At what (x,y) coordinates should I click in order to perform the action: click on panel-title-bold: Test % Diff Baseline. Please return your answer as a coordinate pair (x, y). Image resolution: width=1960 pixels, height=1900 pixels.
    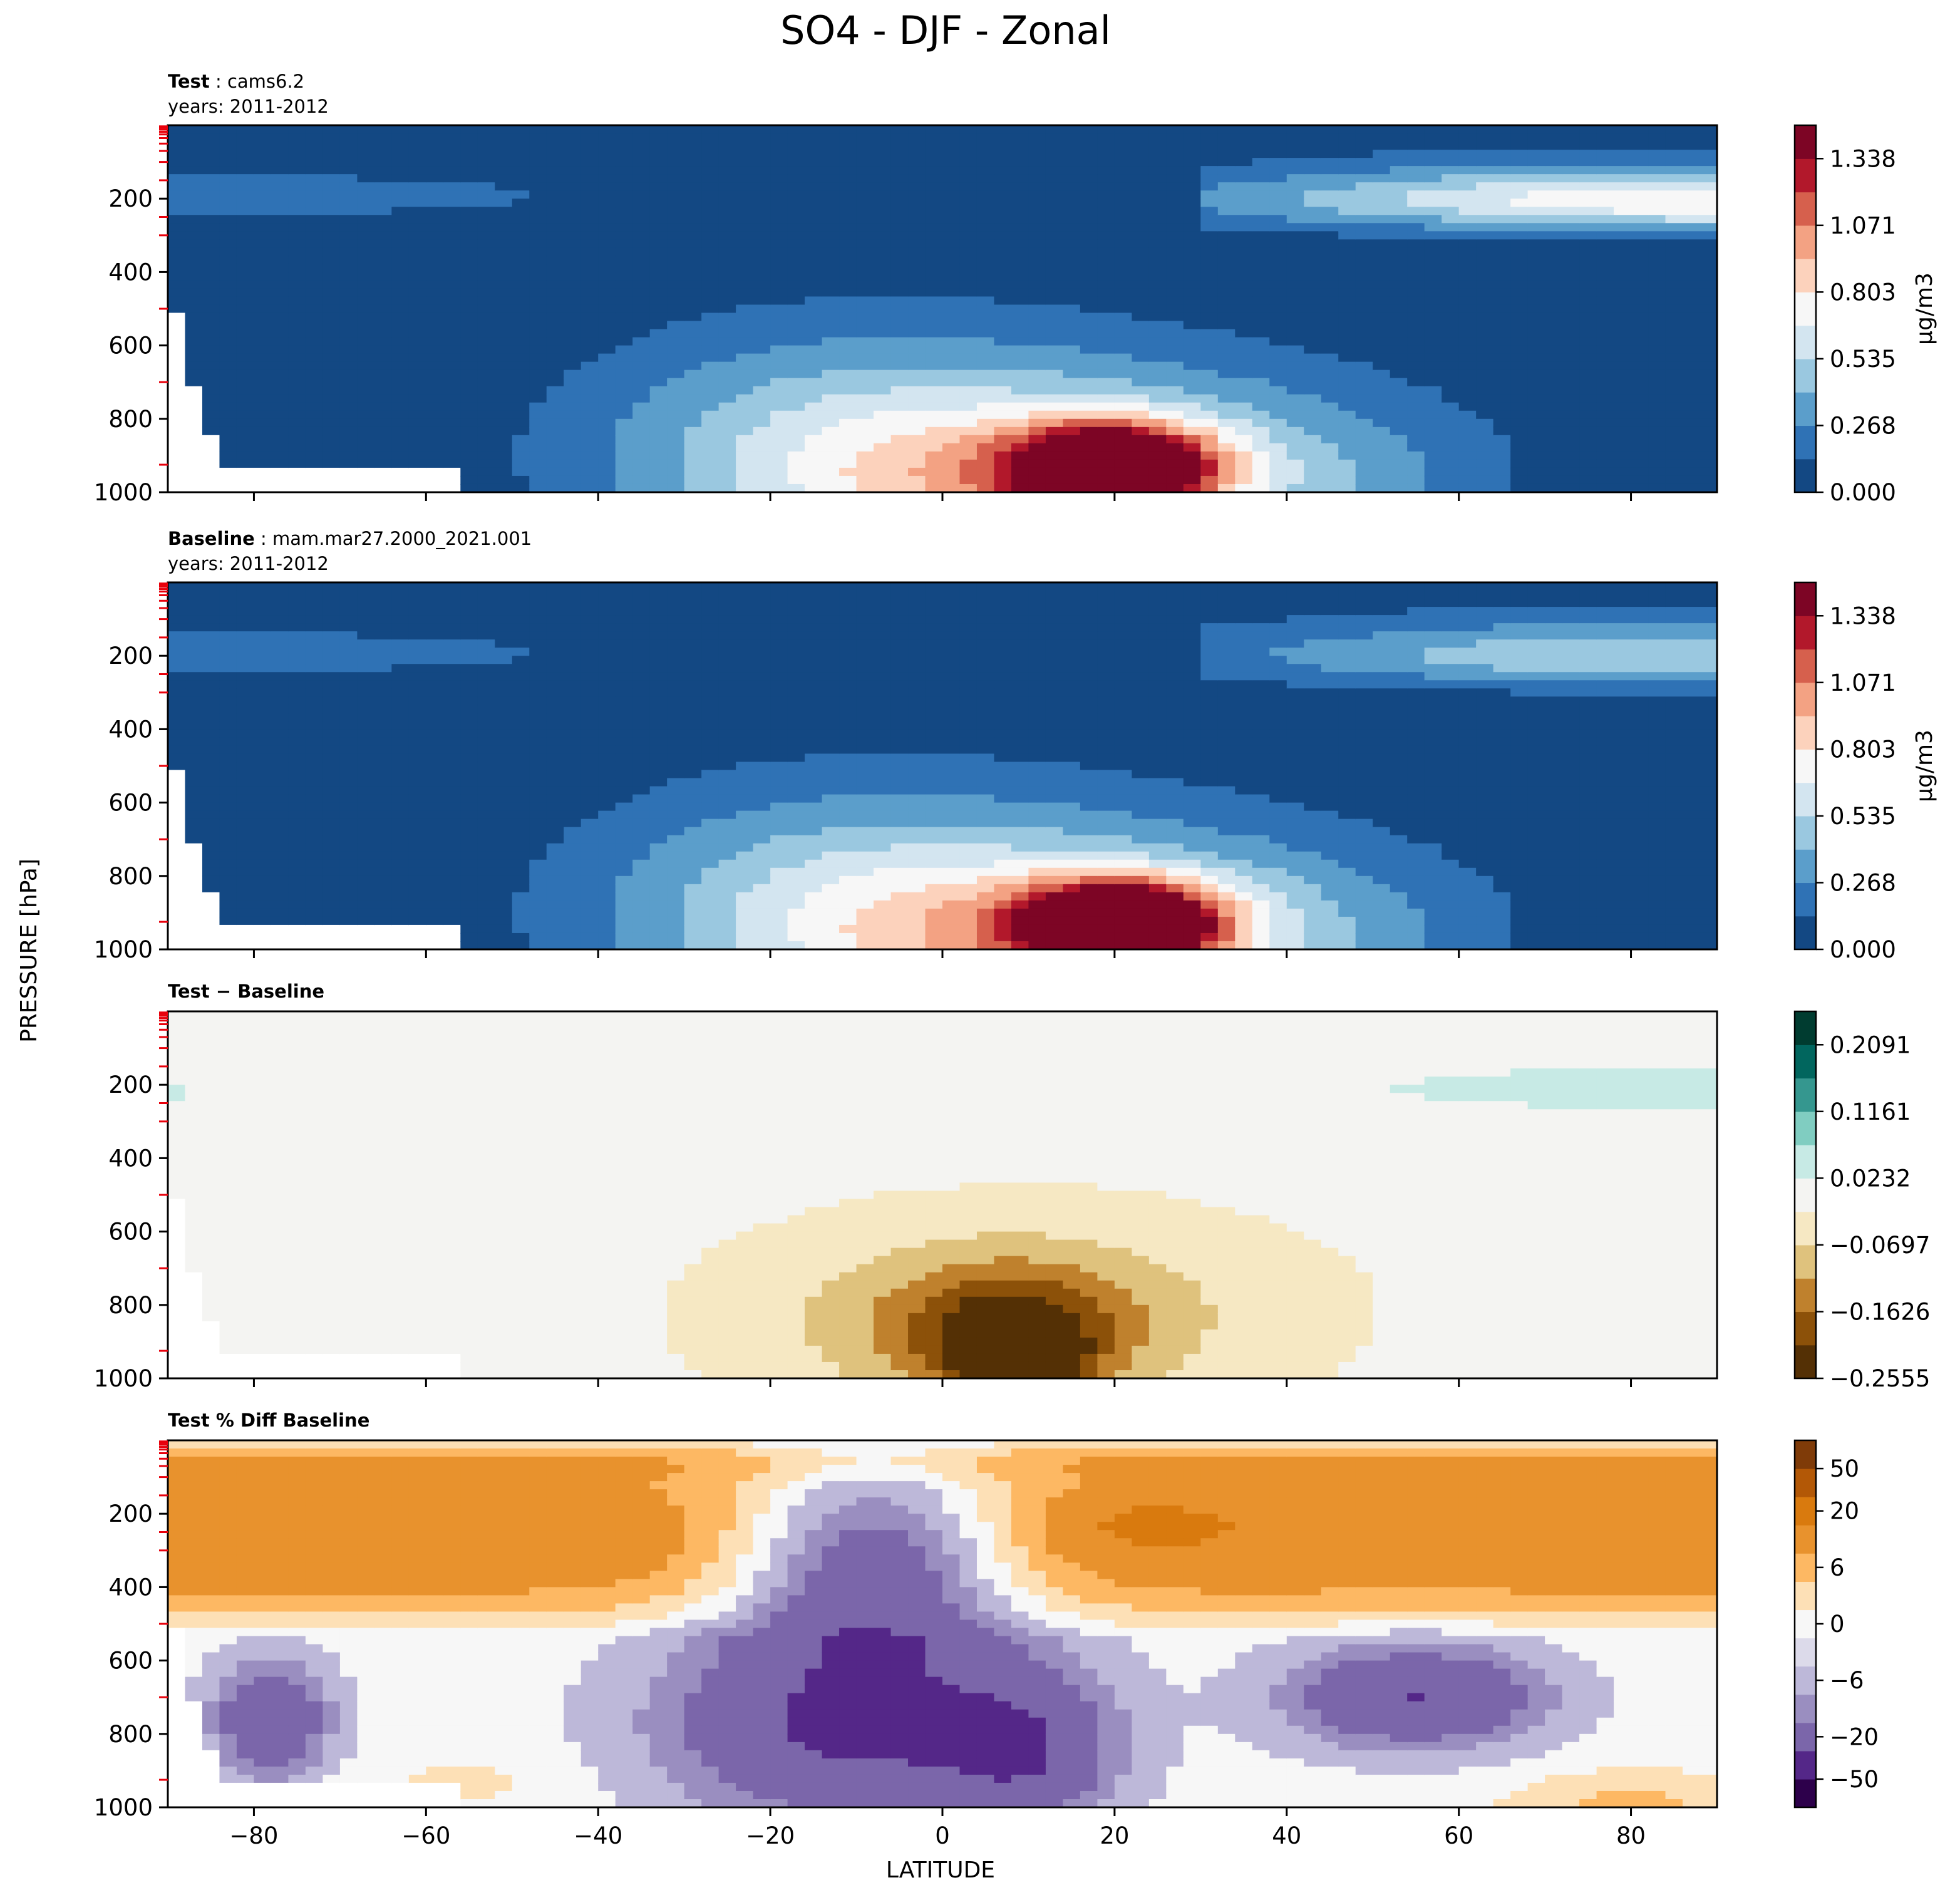
    Looking at the image, I should click on (268, 1420).